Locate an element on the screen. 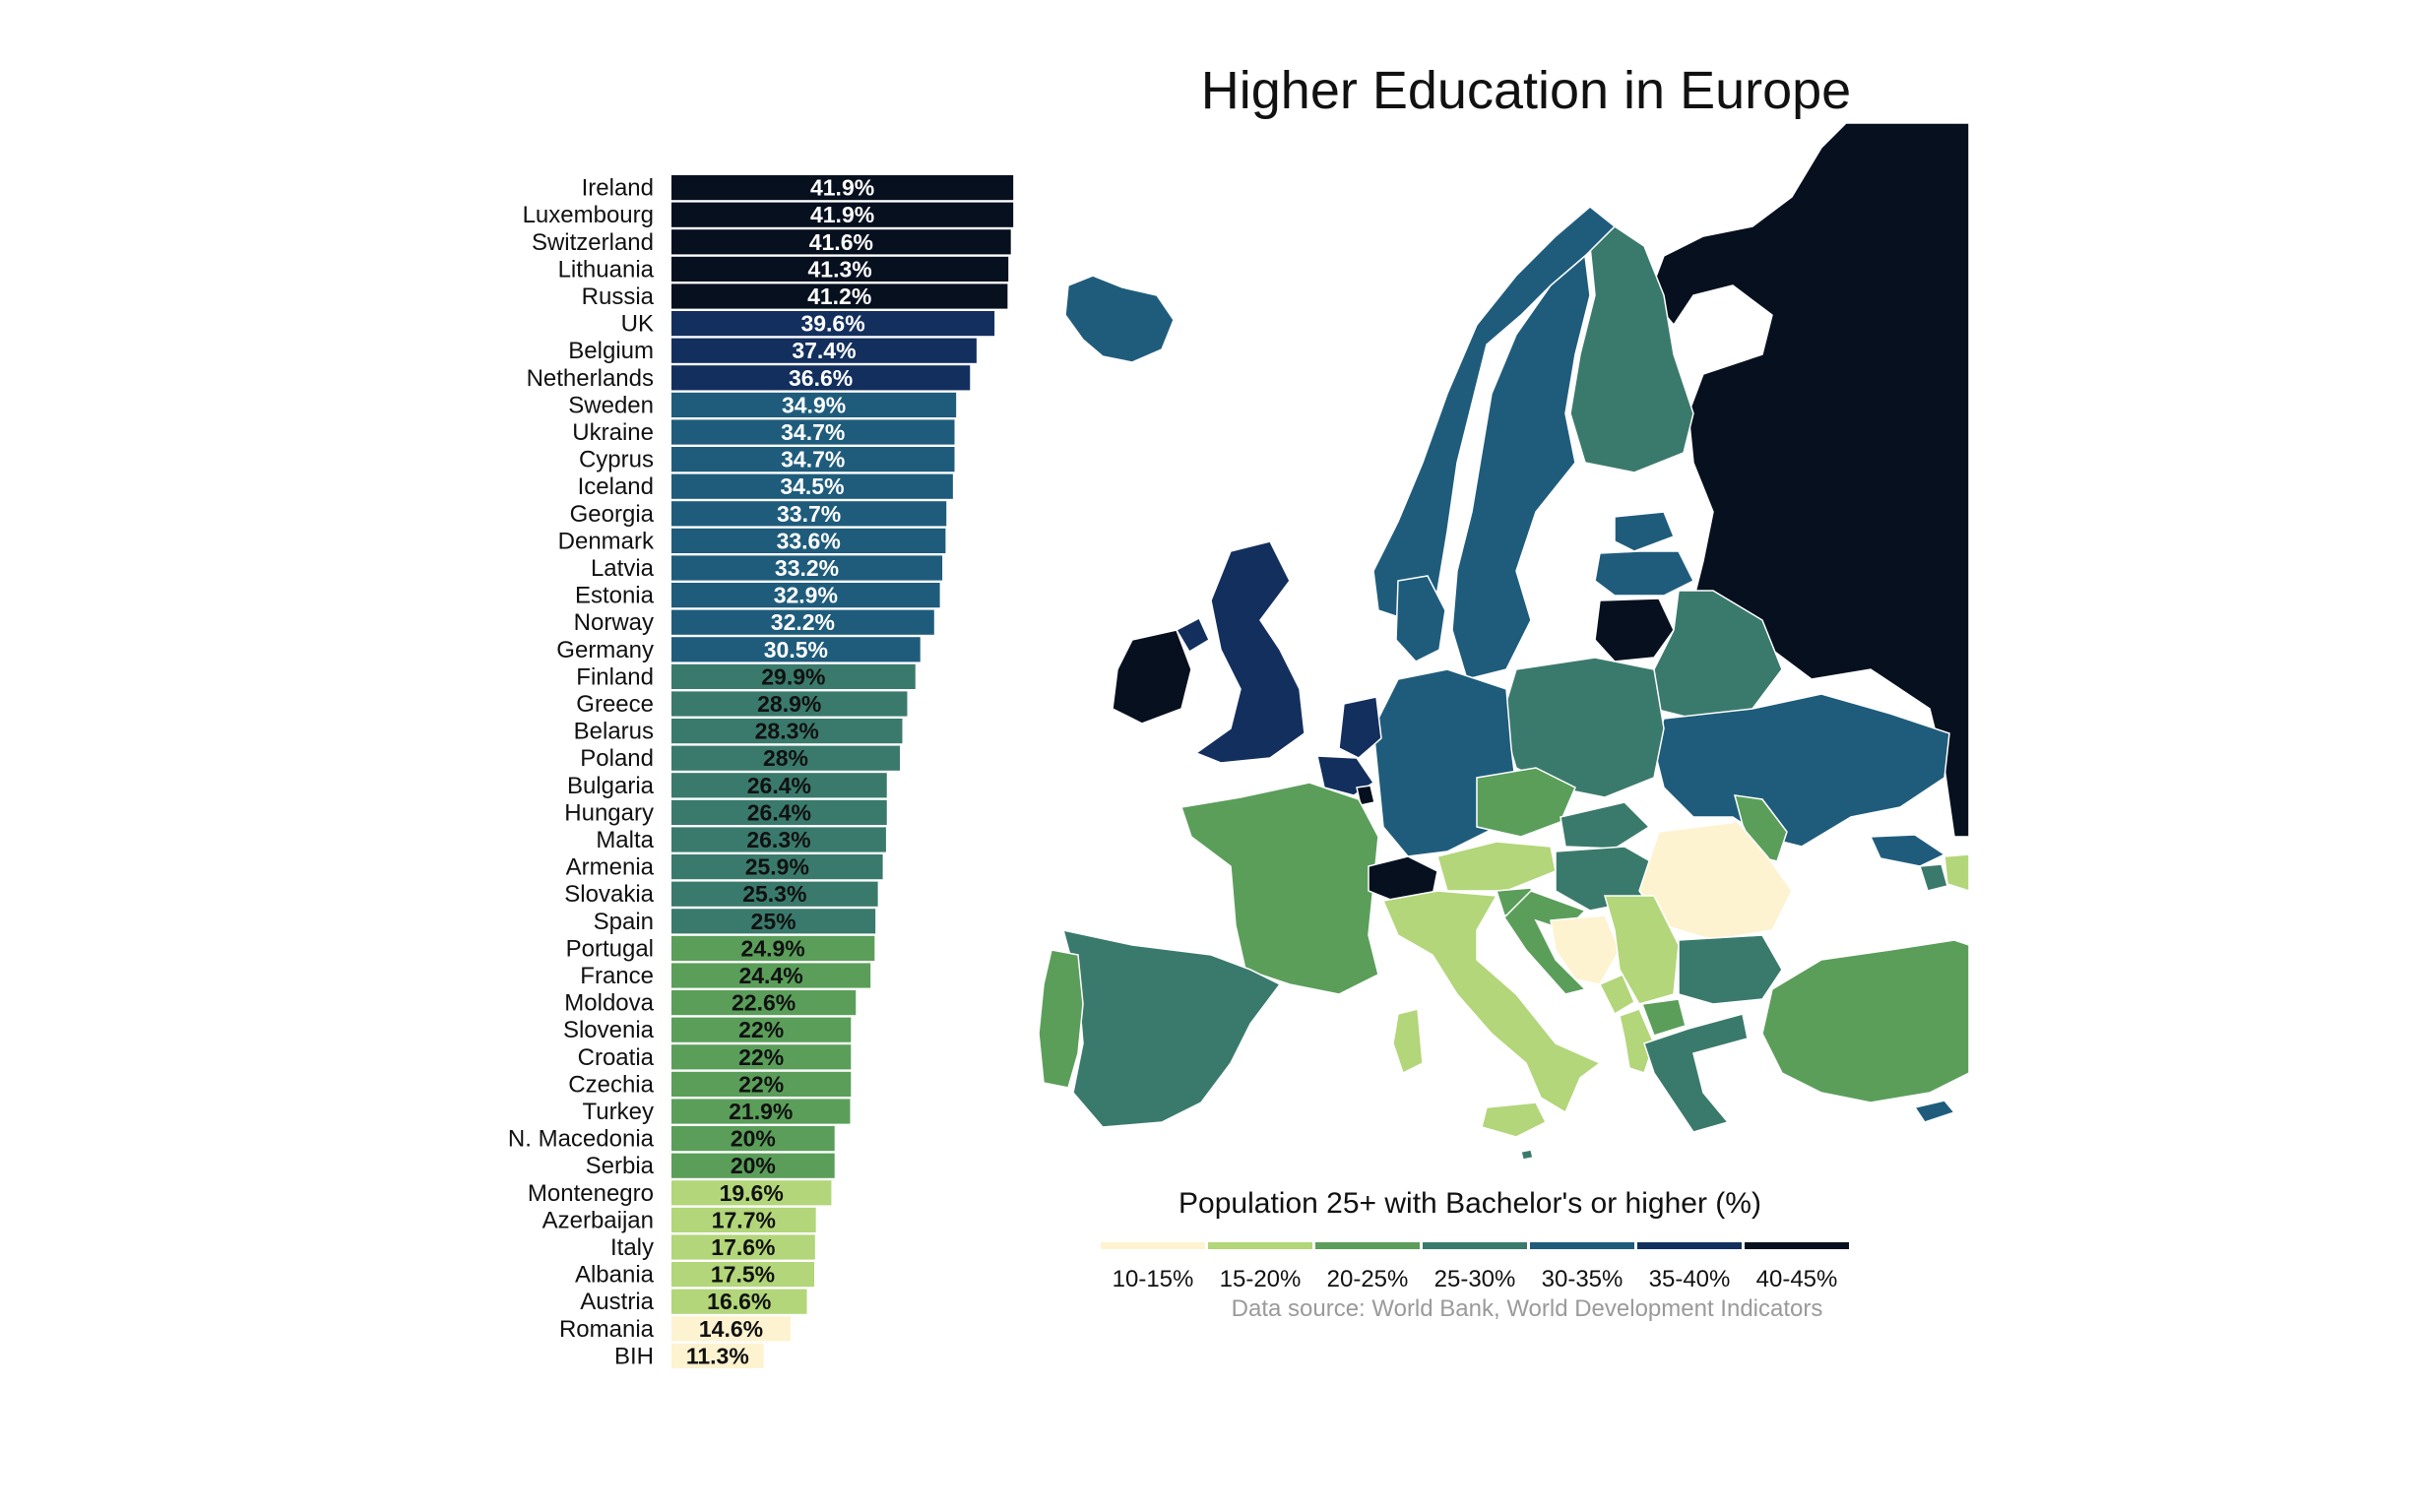 Image resolution: width=2420 pixels, height=1512 pixels. category-label-luxembourg: Luxembourg is located at coordinates (588, 215).